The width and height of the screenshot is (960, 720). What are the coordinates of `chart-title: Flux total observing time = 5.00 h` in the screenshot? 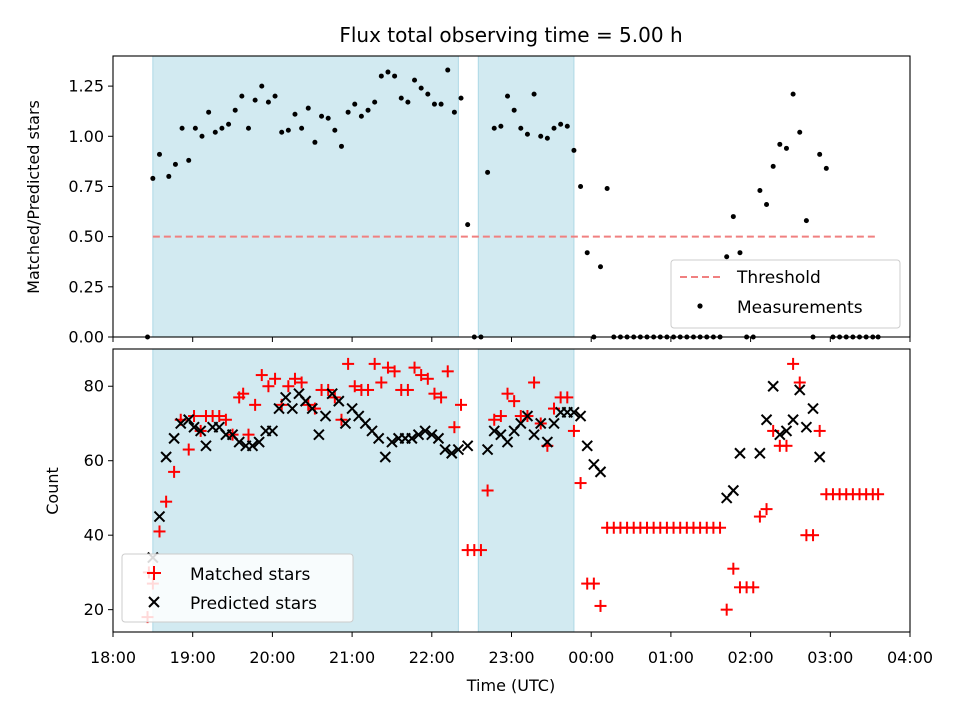 It's located at (510, 35).